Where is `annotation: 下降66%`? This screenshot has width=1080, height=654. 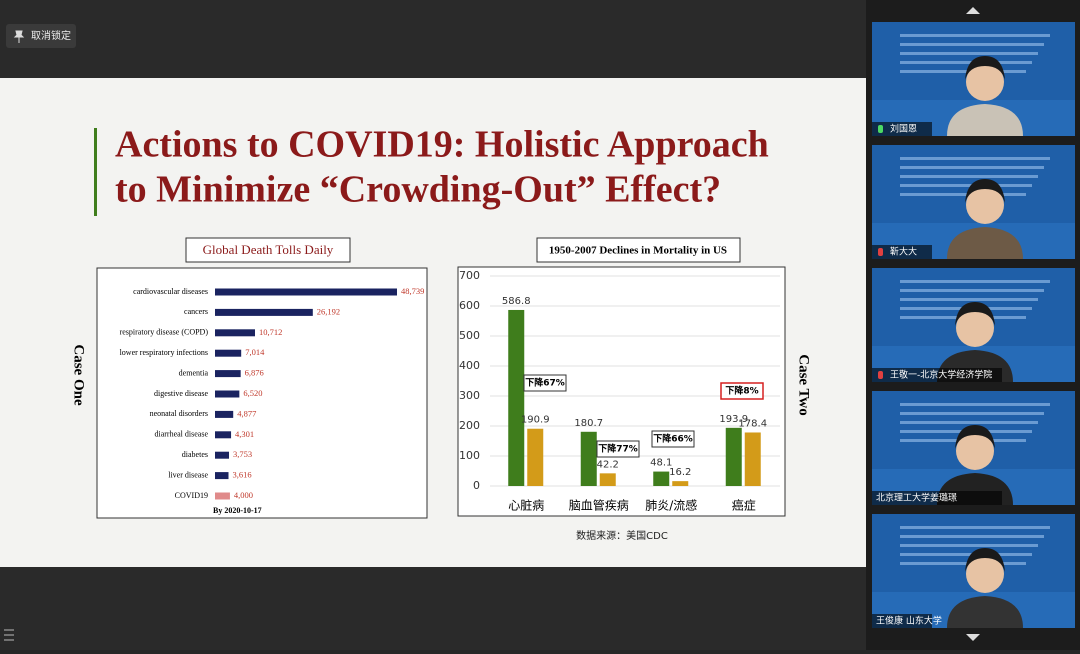 annotation: 下降66% is located at coordinates (673, 439).